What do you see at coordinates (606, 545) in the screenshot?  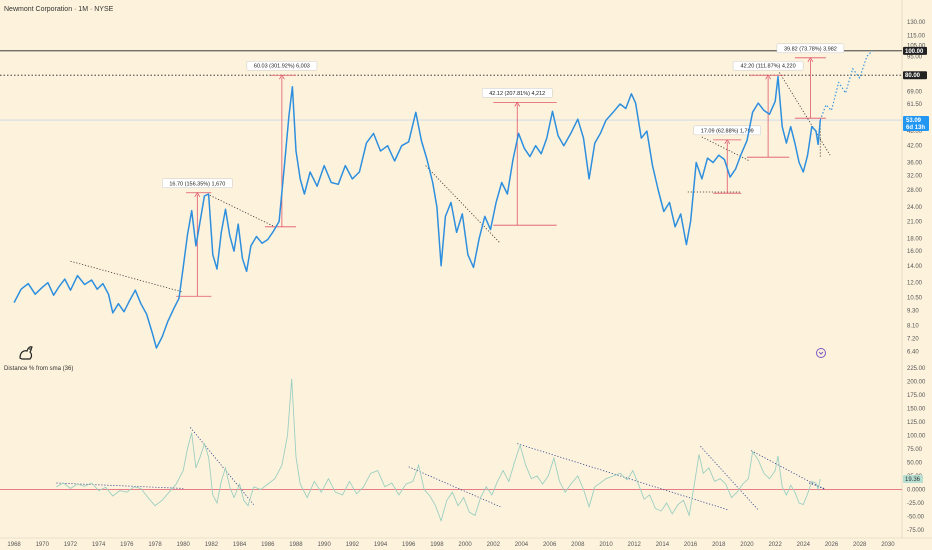 I see `time-axis-tick-label: 2010` at bounding box center [606, 545].